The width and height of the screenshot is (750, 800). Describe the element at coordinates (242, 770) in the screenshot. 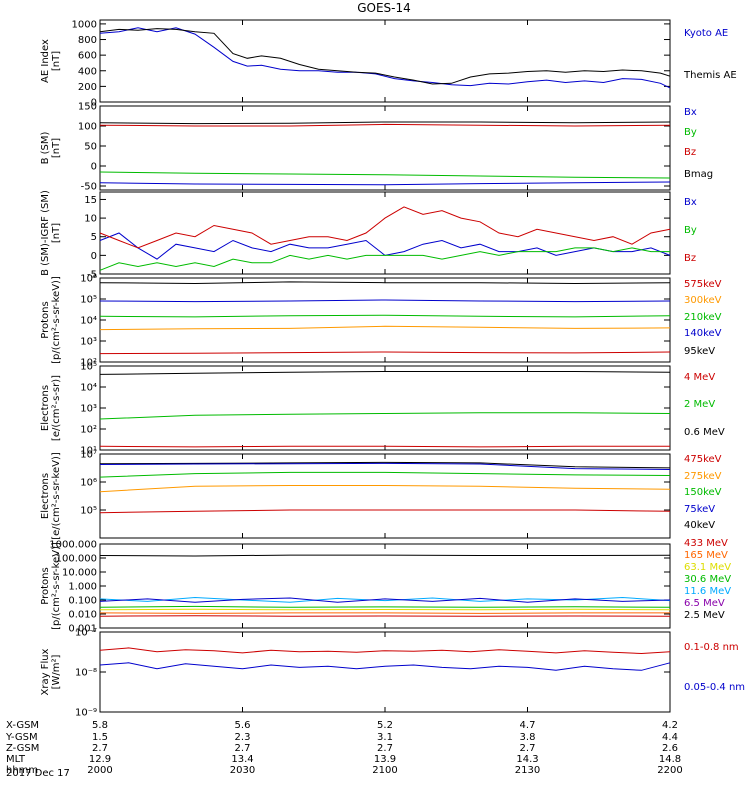

I see `x-row-value: 2030` at that location.